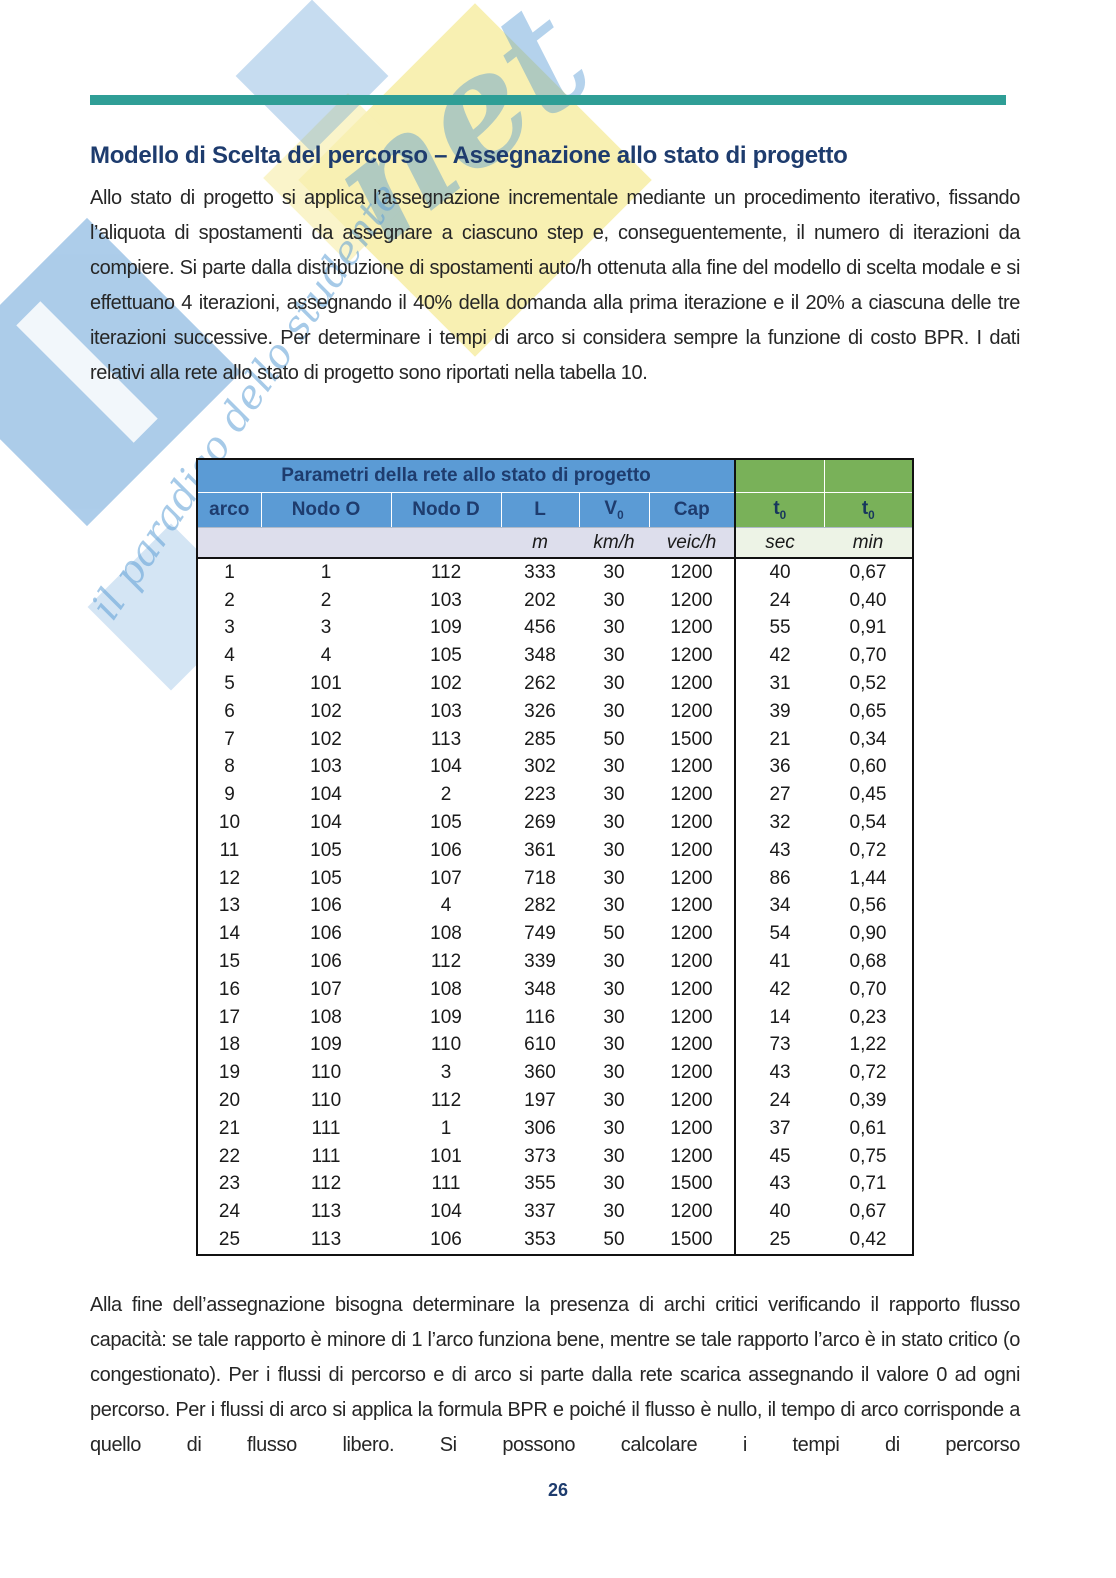 This screenshot has height=1578, width=1116. I want to click on table-cell: 111, so click(326, 1156).